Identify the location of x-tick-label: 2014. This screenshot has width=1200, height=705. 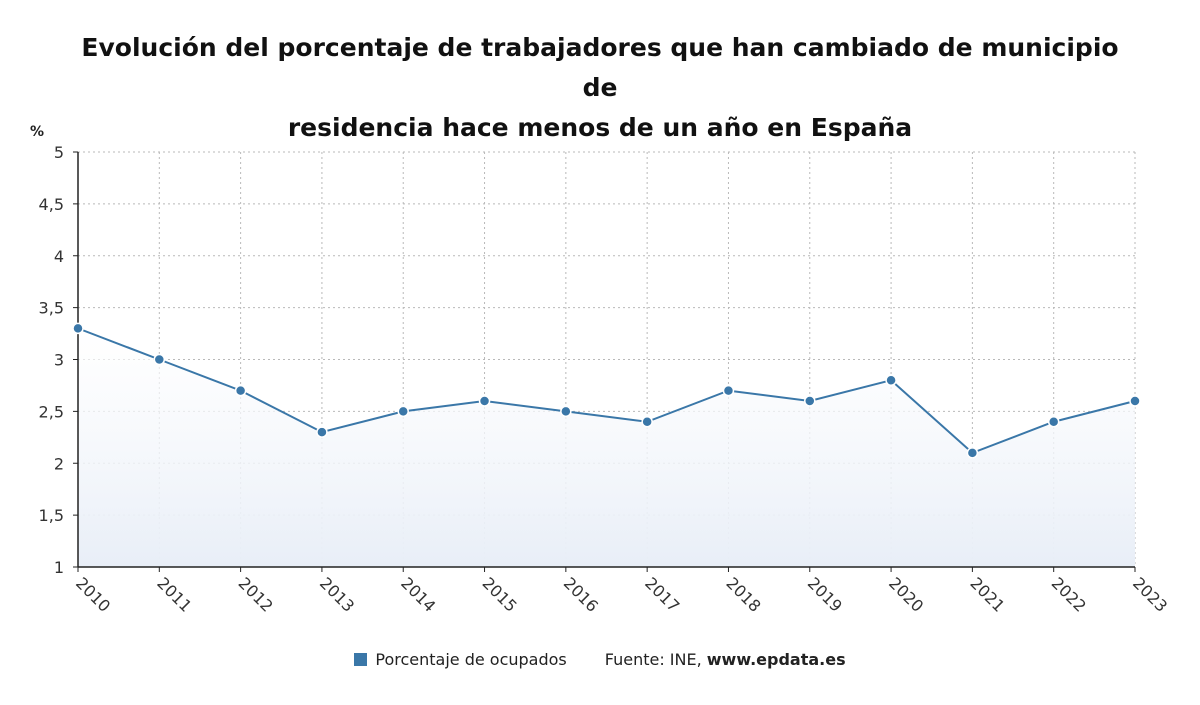
(418, 595).